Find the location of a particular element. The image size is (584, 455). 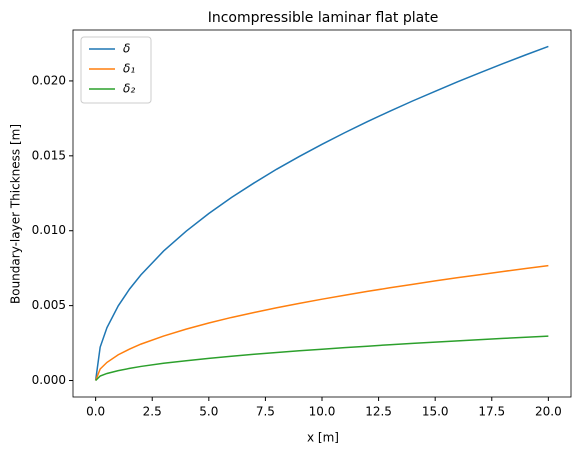

y-tick-label: 0.000 is located at coordinates (49, 380).